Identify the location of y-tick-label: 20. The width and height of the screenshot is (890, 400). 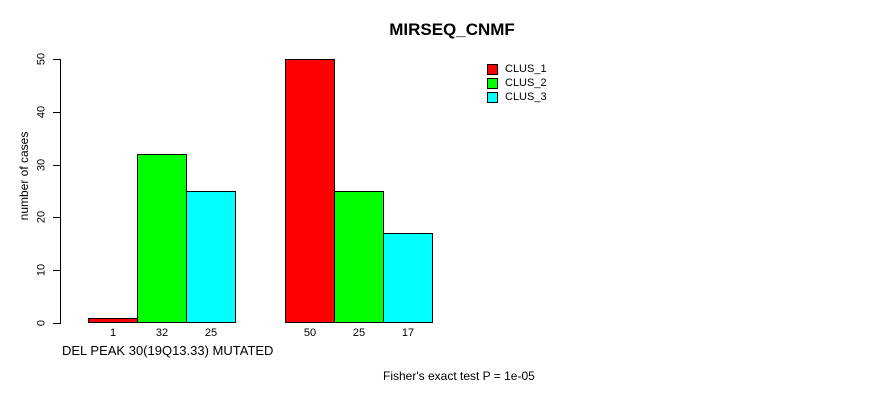
(41, 217).